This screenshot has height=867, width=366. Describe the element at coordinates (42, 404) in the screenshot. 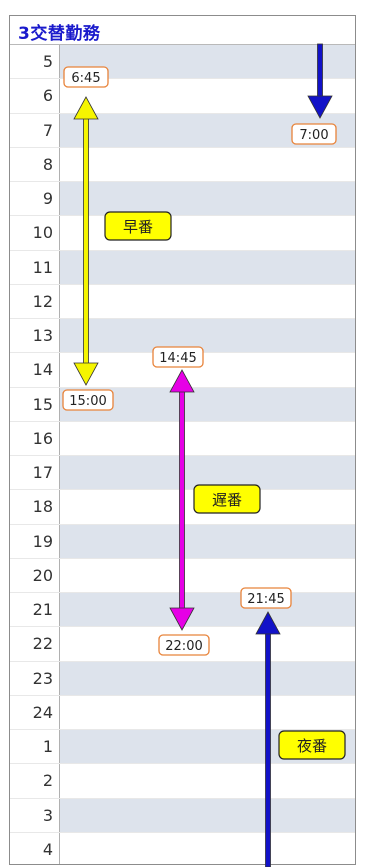

I see `hour-label: 15` at that location.